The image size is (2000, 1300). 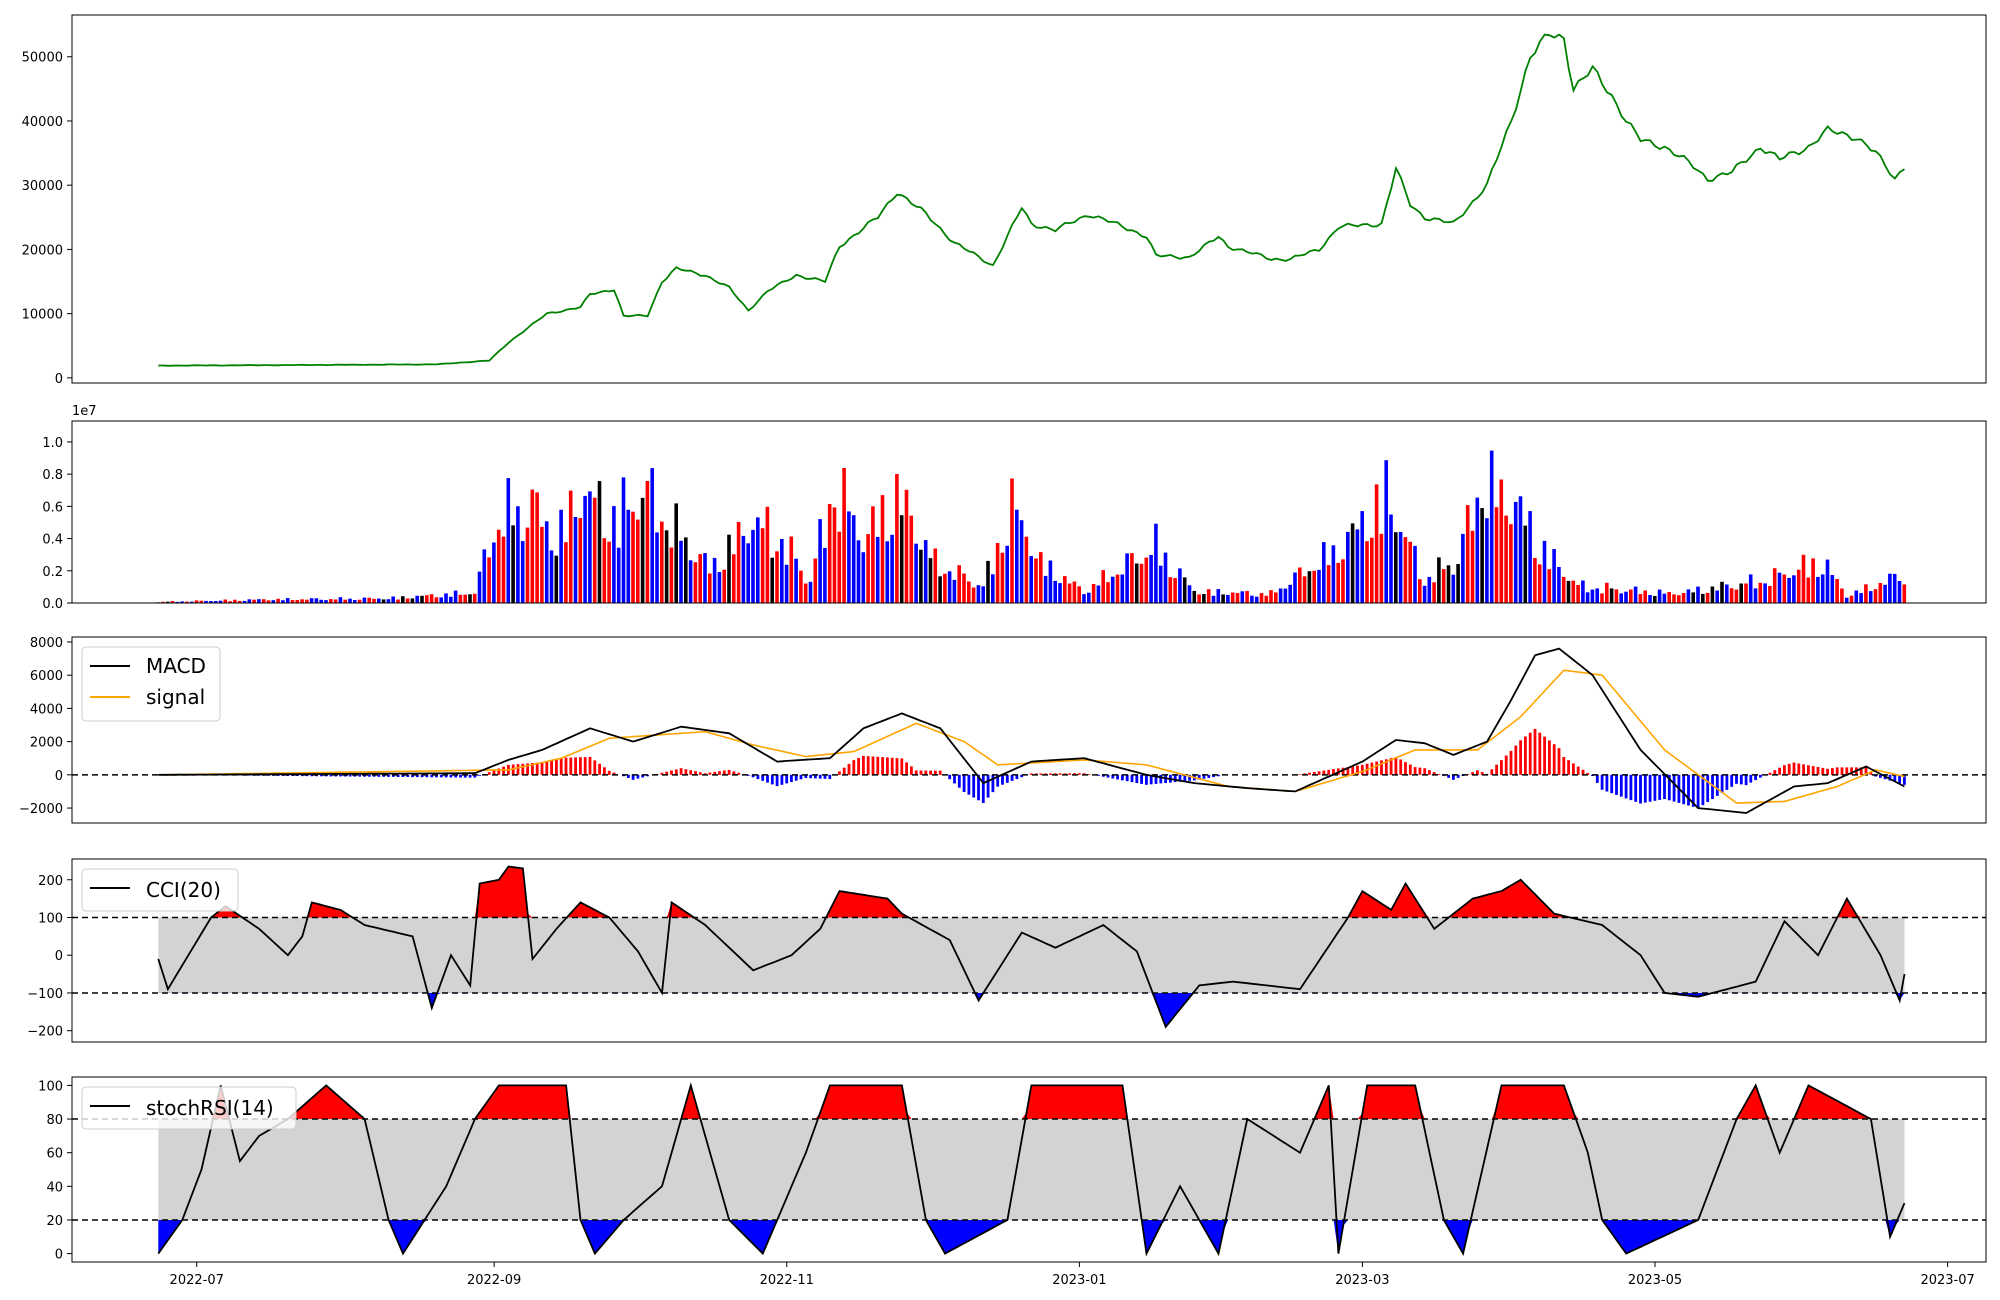 What do you see at coordinates (50, 918) in the screenshot?
I see `y-tick-label: 100` at bounding box center [50, 918].